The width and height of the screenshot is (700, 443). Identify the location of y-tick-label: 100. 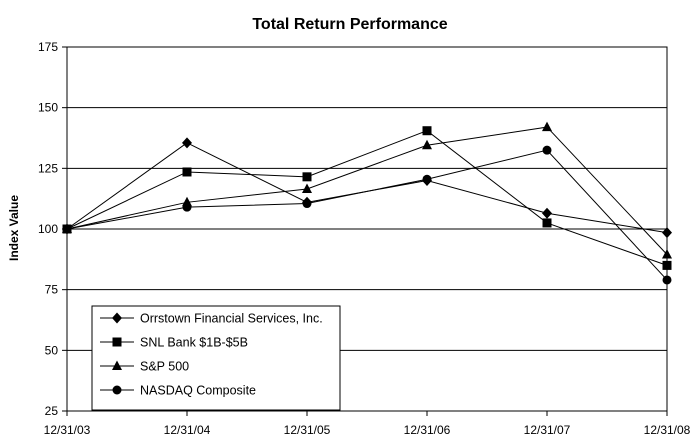
(48, 229).